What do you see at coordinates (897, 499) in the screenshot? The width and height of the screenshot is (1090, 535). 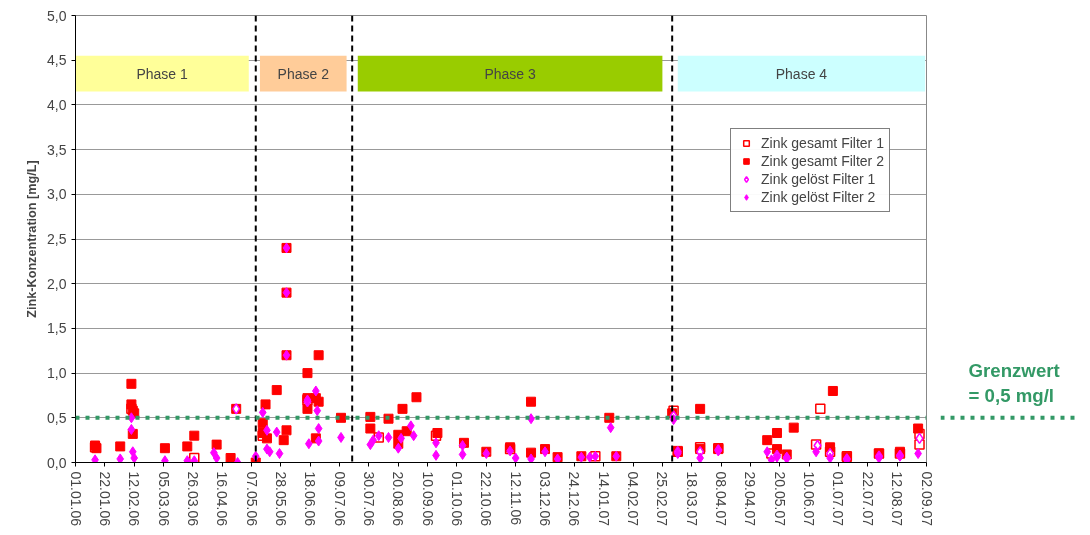 I see `x-tick-label: 12.08.07` at bounding box center [897, 499].